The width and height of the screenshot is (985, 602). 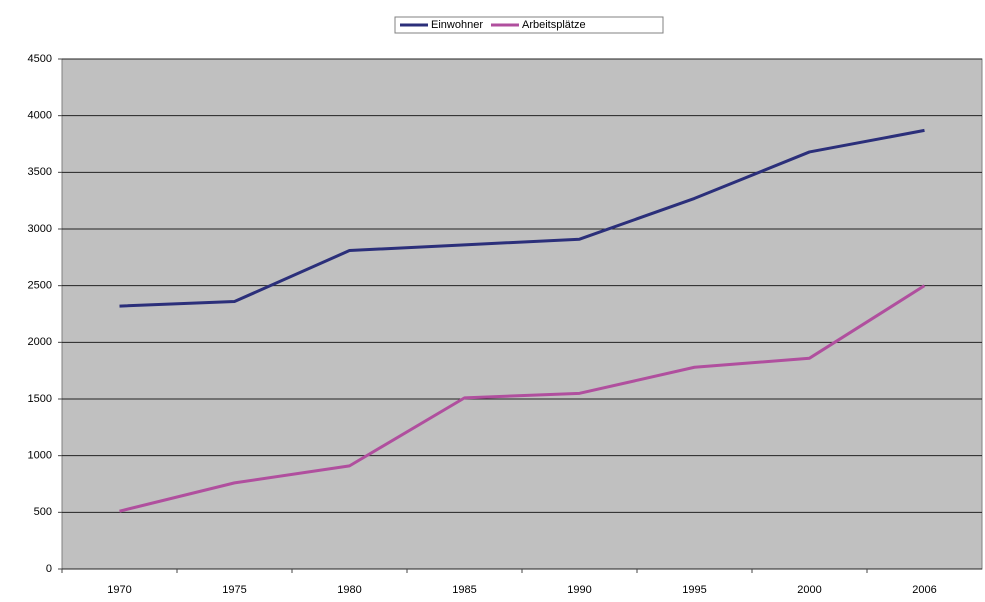 What do you see at coordinates (40, 456) in the screenshot?
I see `y-tick-label: 1000` at bounding box center [40, 456].